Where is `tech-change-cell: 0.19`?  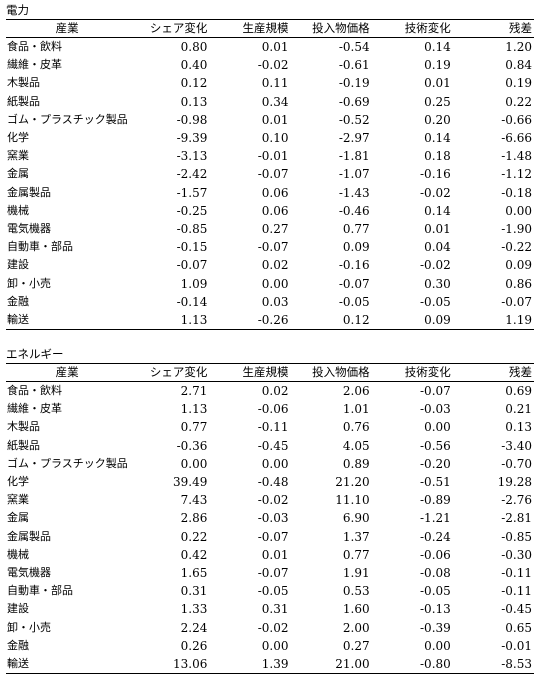
tech-change-cell: 0.19 is located at coordinates (437, 65).